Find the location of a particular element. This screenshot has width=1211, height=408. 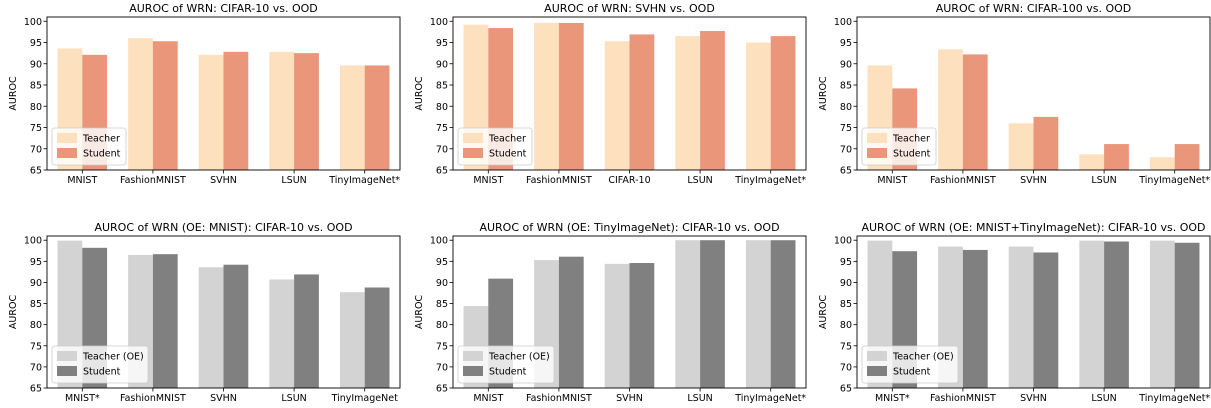

y-tick-label: 65 is located at coordinates (36, 389).